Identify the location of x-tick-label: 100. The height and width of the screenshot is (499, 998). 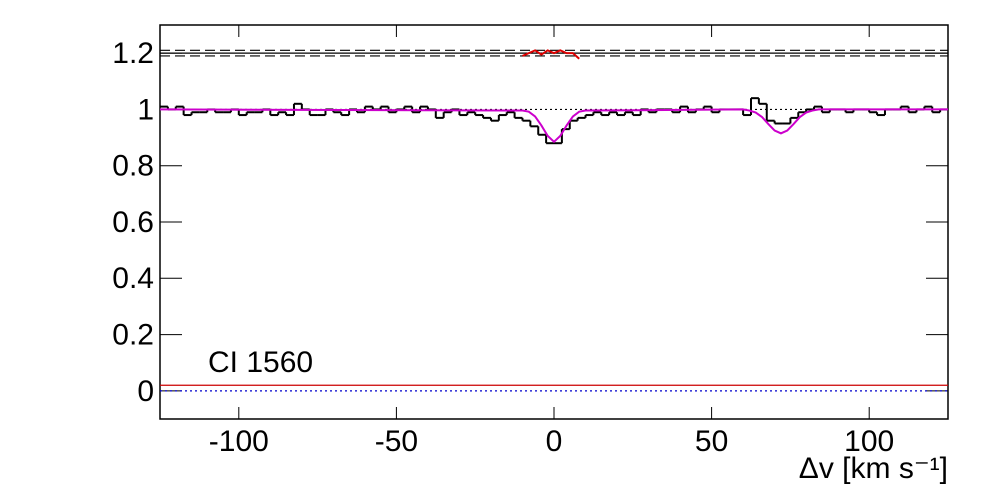
(869, 441).